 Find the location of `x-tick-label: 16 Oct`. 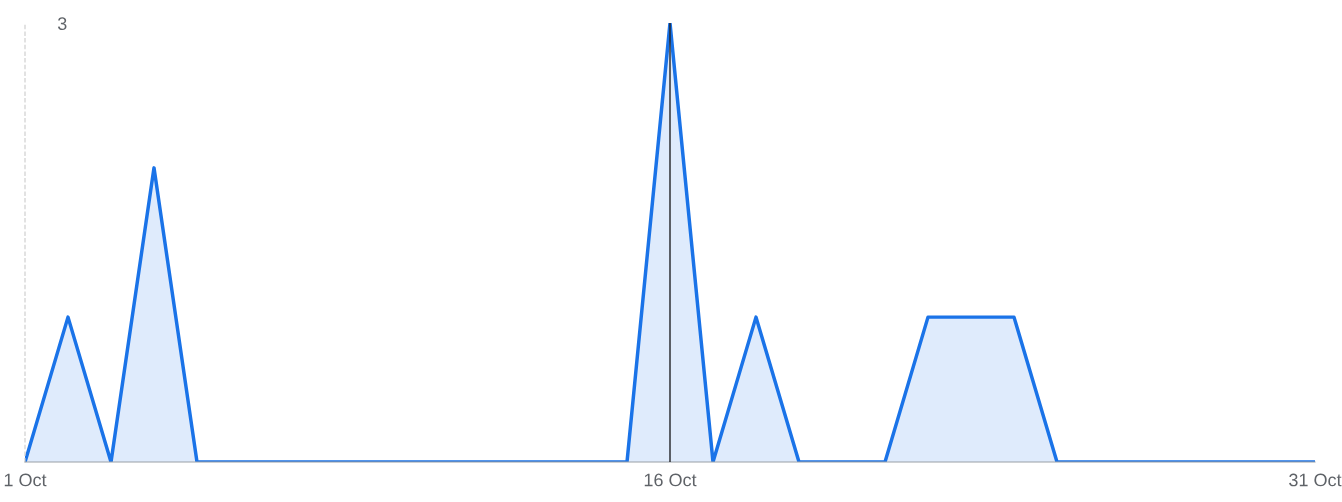

x-tick-label: 16 Oct is located at coordinates (670, 480).